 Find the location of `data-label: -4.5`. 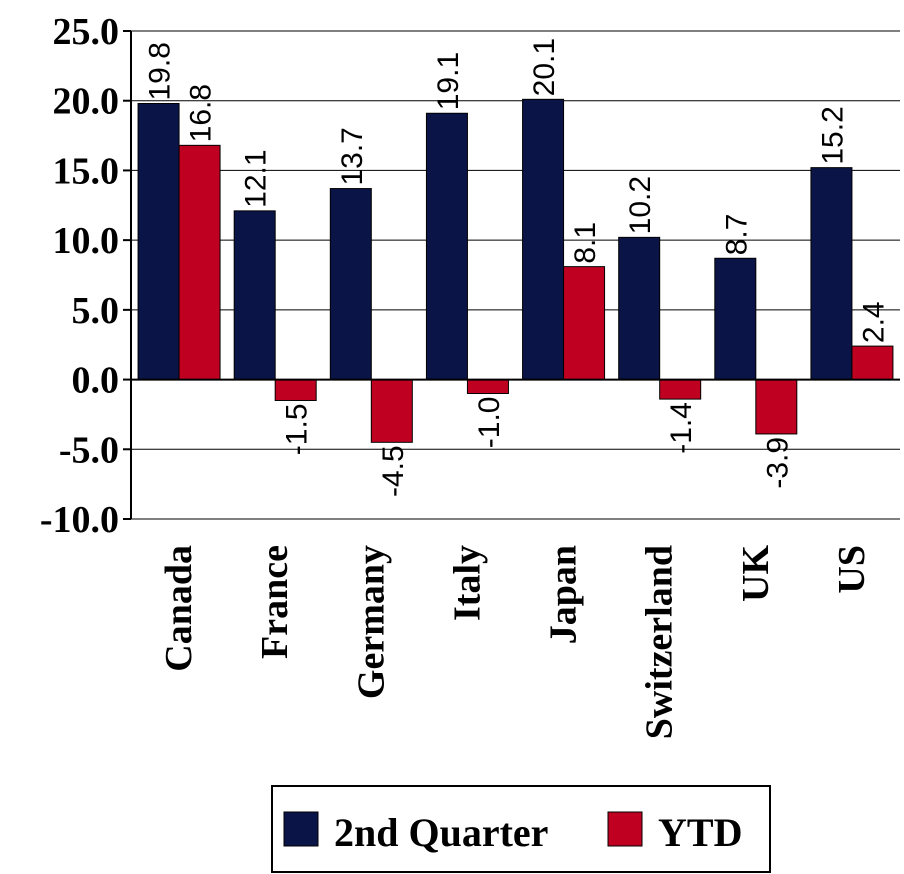

data-label: -4.5 is located at coordinates (393, 471).